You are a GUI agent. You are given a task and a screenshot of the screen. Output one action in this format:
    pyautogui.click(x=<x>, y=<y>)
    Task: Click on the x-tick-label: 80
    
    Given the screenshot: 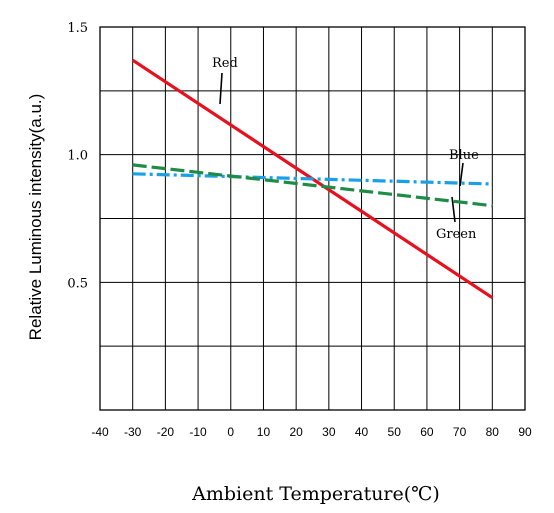 What is the action you would take?
    pyautogui.click(x=493, y=432)
    